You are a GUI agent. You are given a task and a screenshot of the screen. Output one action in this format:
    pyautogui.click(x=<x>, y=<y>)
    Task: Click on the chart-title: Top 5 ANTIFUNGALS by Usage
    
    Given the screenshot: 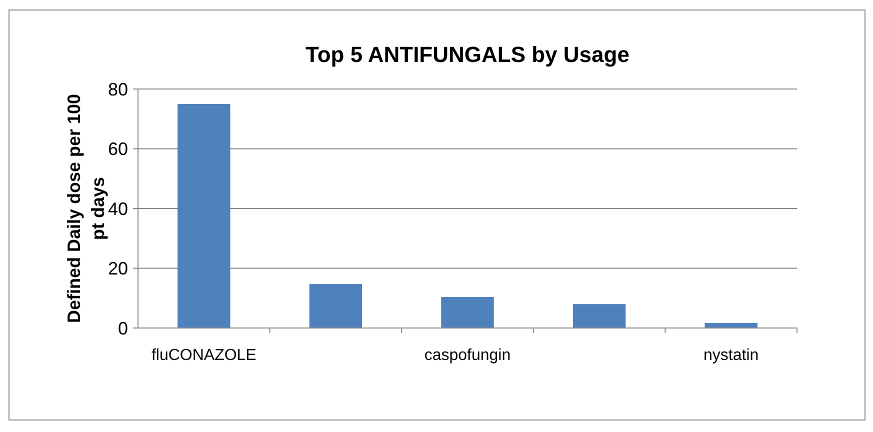 What is the action you would take?
    pyautogui.click(x=468, y=54)
    